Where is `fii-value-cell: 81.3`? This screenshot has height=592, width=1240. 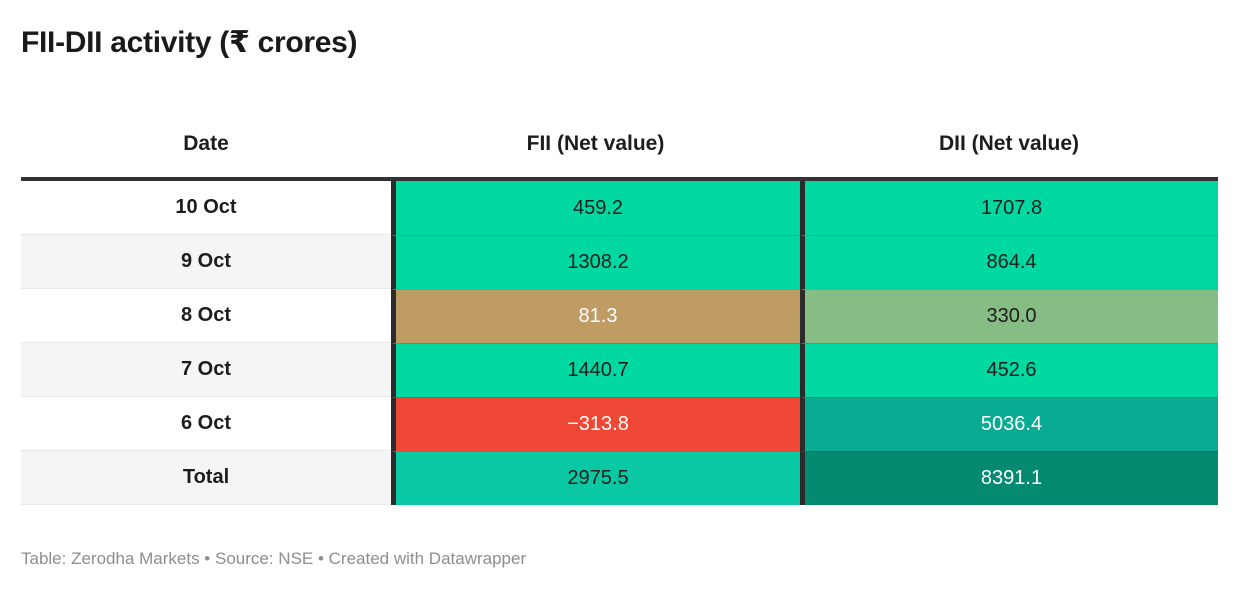
fii-value-cell: 81.3 is located at coordinates (595, 316).